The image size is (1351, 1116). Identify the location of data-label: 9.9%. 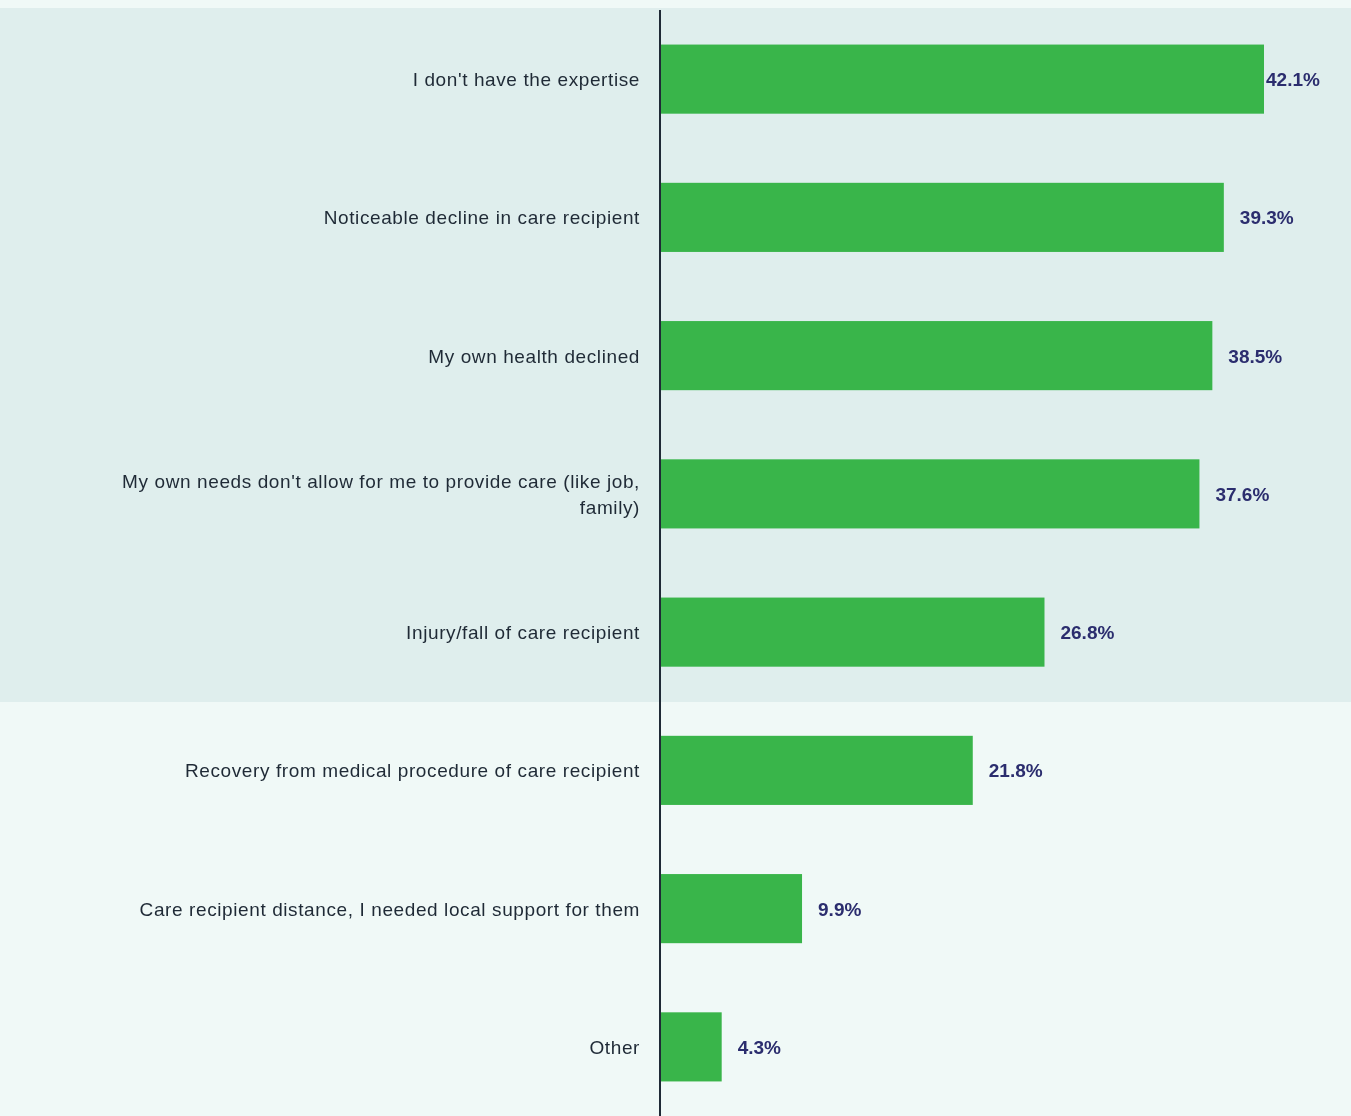
(840, 909).